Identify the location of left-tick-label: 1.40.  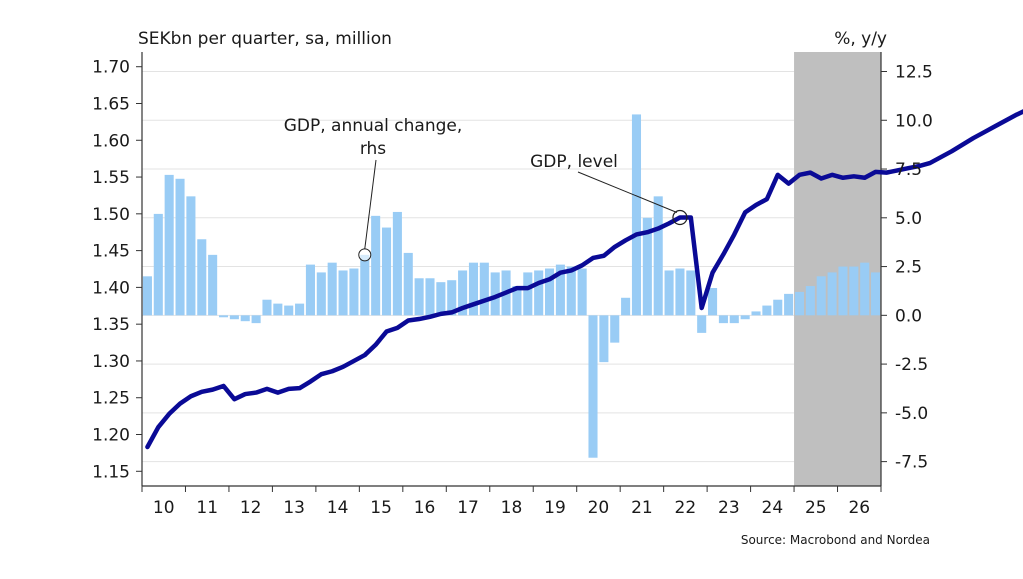
(111, 288).